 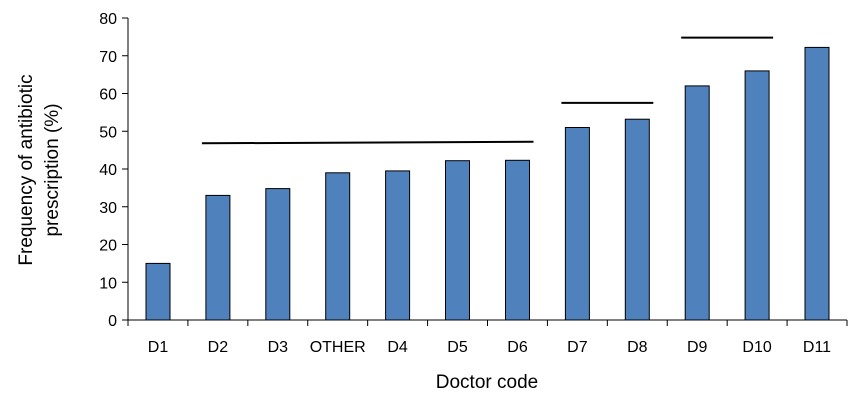 What do you see at coordinates (637, 219) in the screenshot?
I see `bar-d8` at bounding box center [637, 219].